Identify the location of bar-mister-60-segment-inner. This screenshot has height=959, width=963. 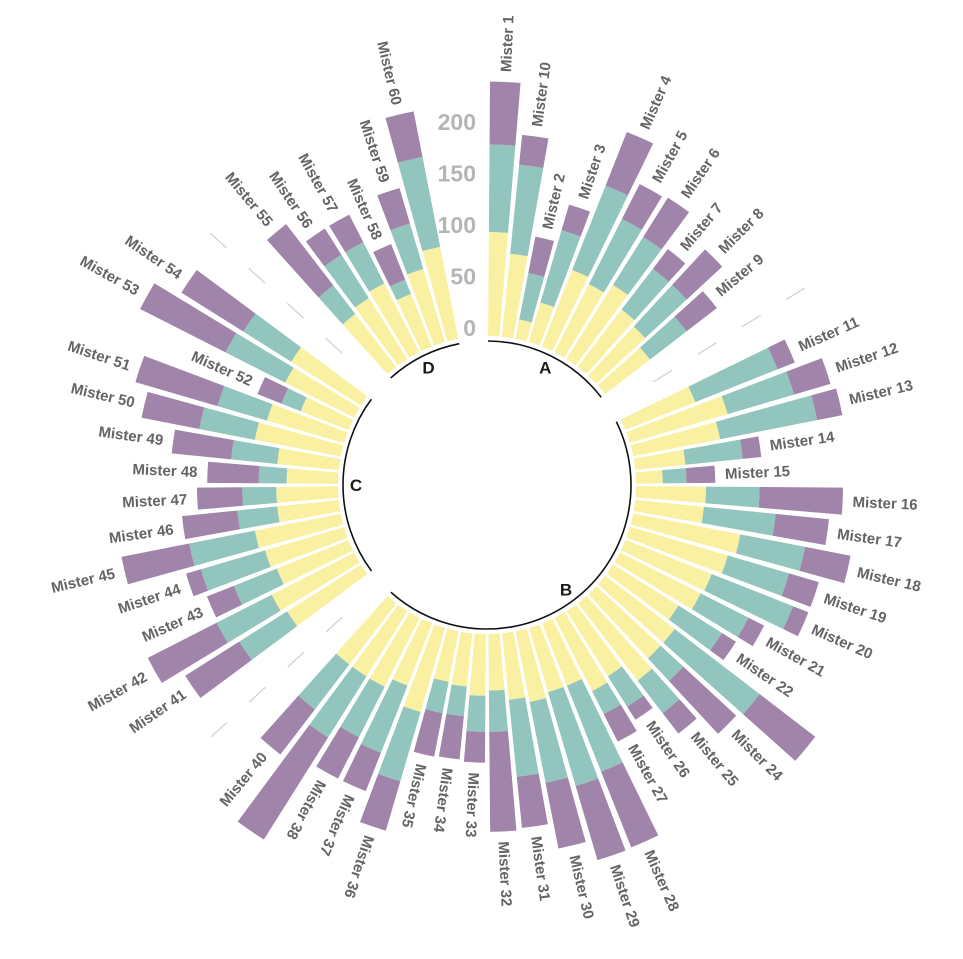
(440, 294).